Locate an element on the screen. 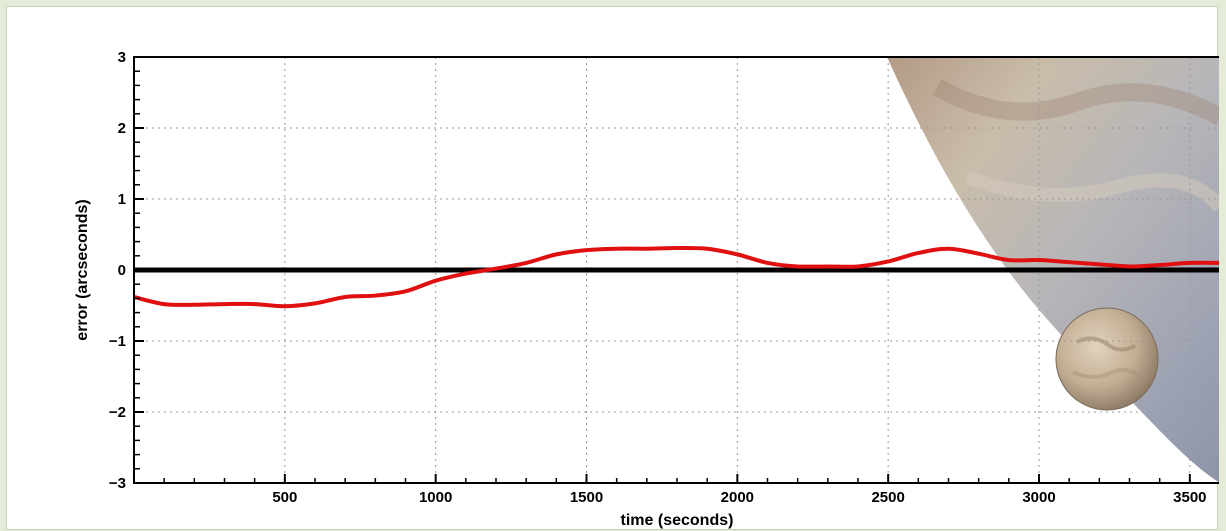 Image resolution: width=1226 pixels, height=531 pixels. x-tick-label: 3500 is located at coordinates (1189, 497).